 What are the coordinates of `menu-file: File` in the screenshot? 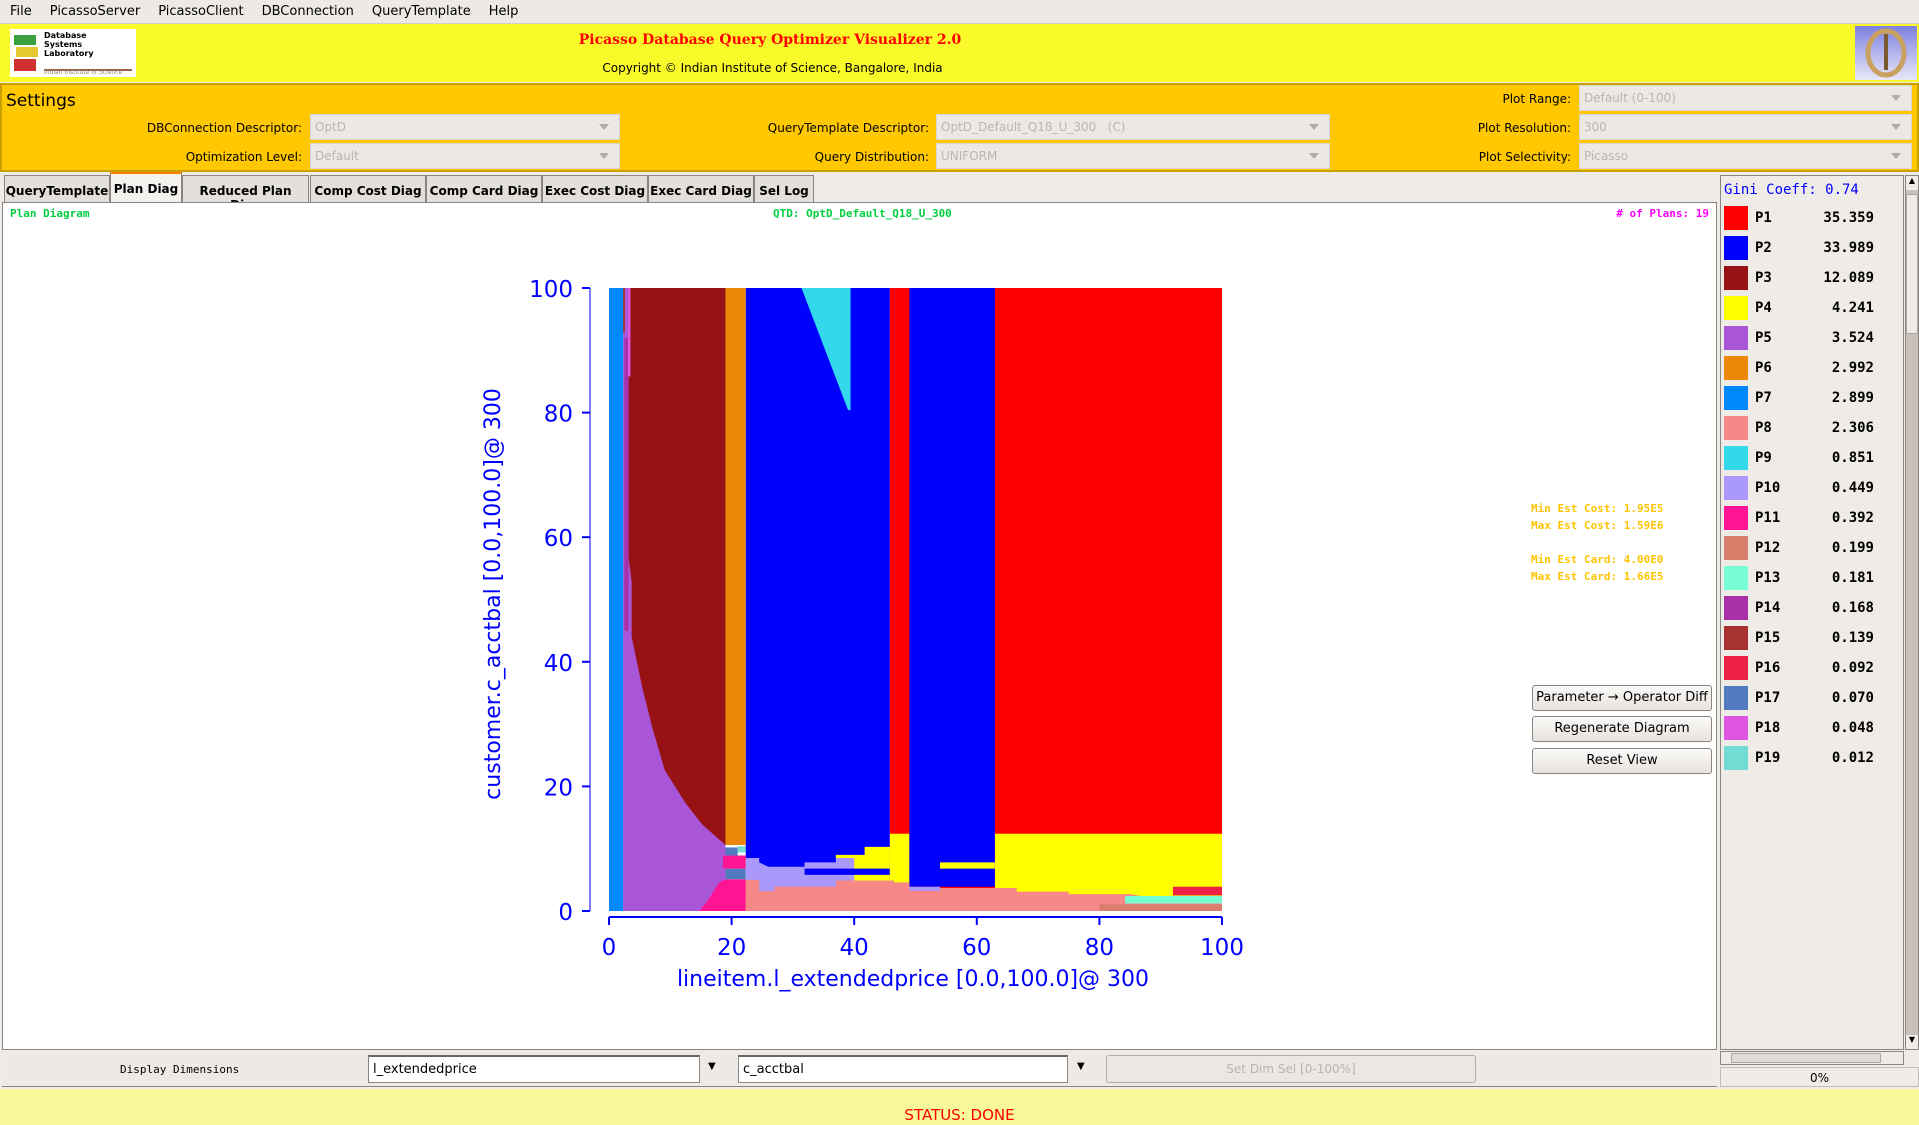 It's located at (21, 11).